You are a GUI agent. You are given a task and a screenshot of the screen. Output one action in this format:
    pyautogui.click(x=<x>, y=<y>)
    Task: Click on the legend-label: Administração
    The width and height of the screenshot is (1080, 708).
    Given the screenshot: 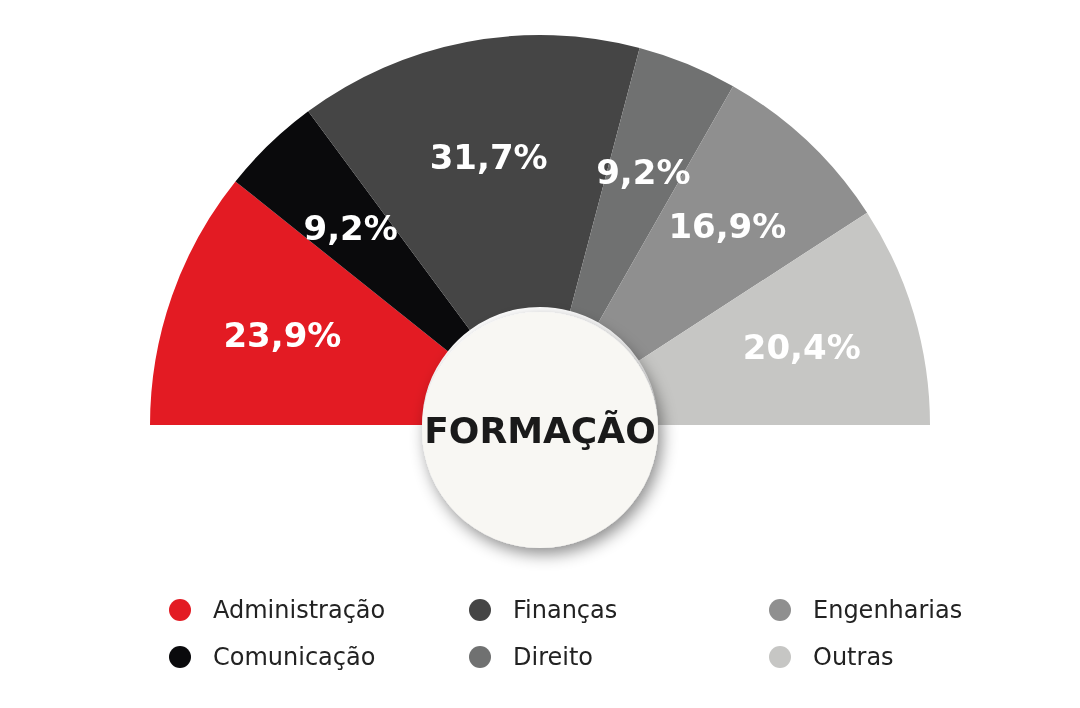 What is the action you would take?
    pyautogui.click(x=299, y=610)
    